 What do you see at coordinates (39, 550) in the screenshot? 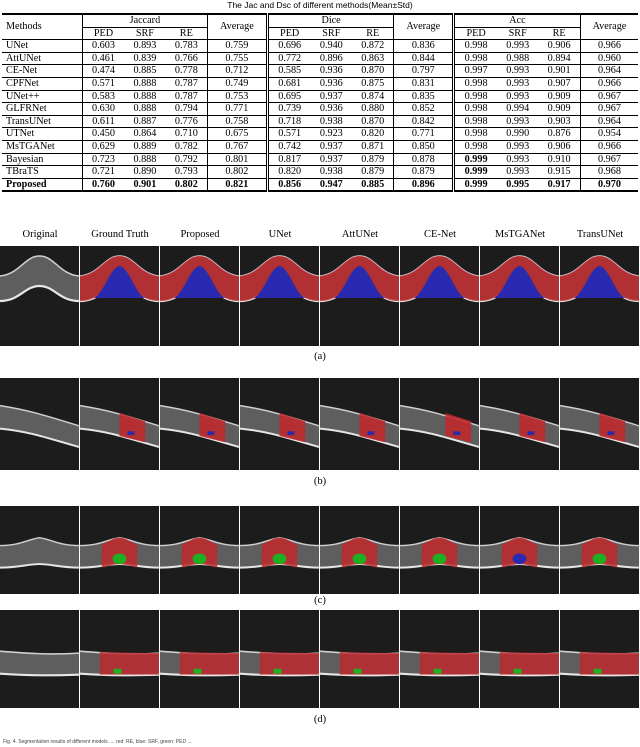
I see `oct-panel-original` at bounding box center [39, 550].